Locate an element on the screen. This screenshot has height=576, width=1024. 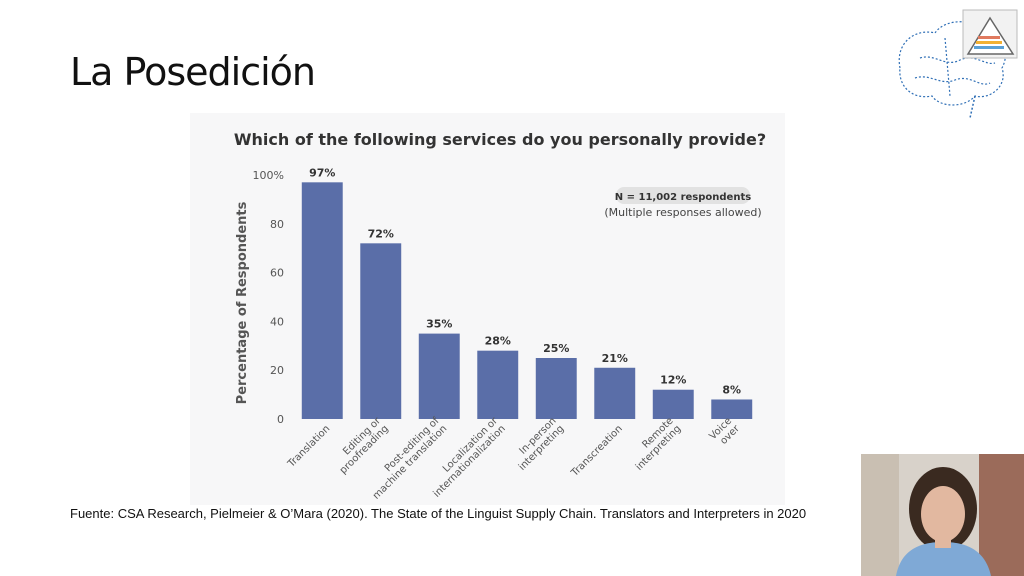
data-label: 12% is located at coordinates (673, 380).